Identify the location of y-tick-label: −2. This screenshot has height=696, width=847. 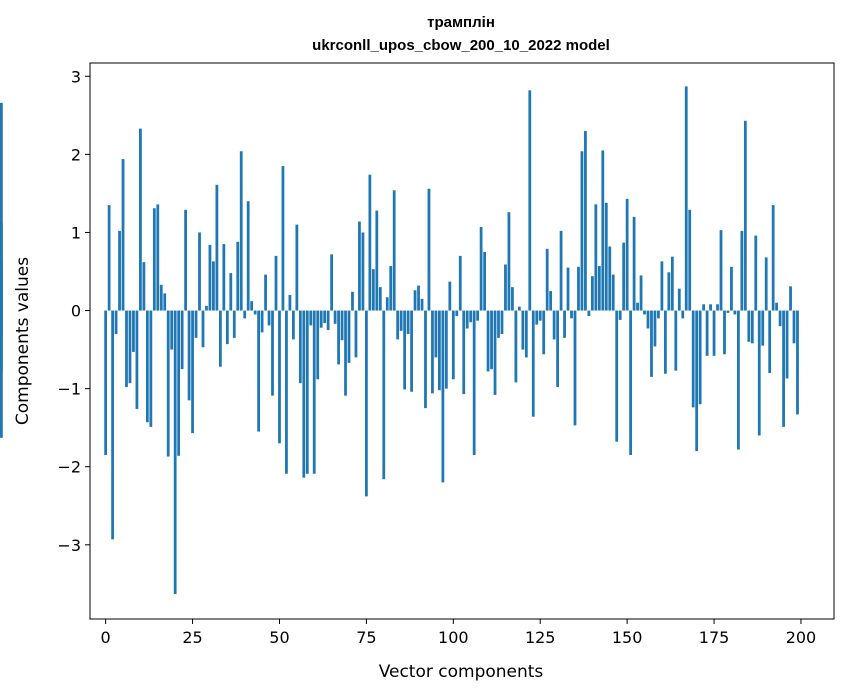
(69, 467).